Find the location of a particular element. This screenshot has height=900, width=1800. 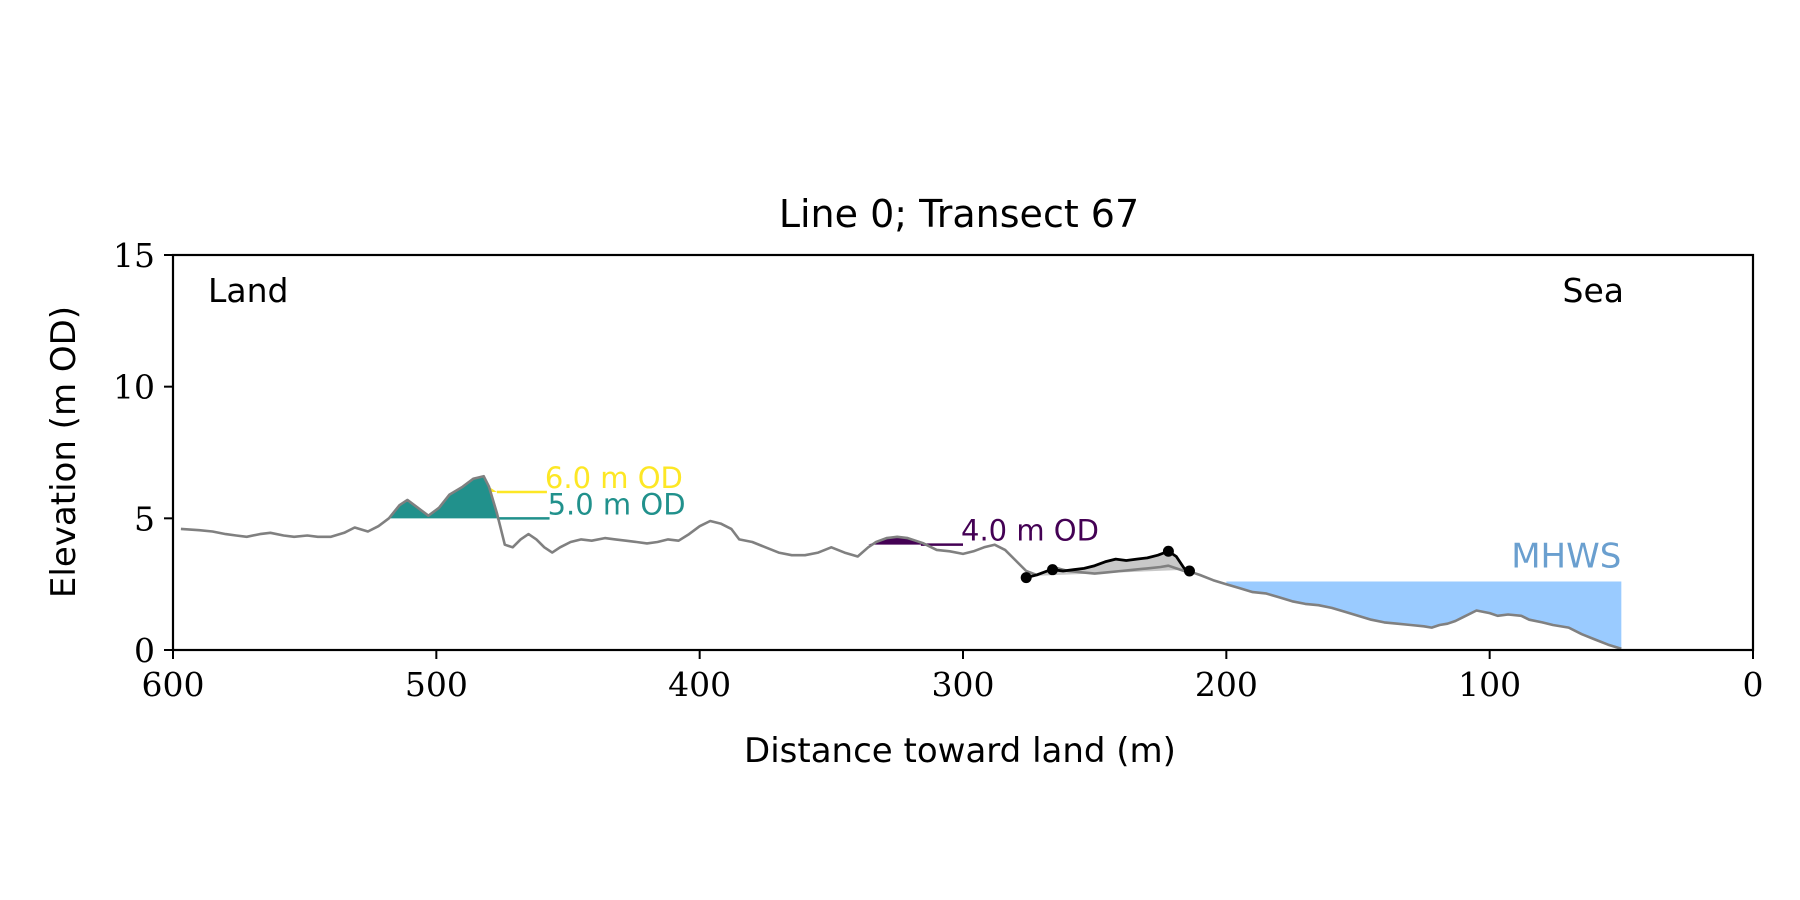

y-tick-label-15: 15 is located at coordinates (134, 255).